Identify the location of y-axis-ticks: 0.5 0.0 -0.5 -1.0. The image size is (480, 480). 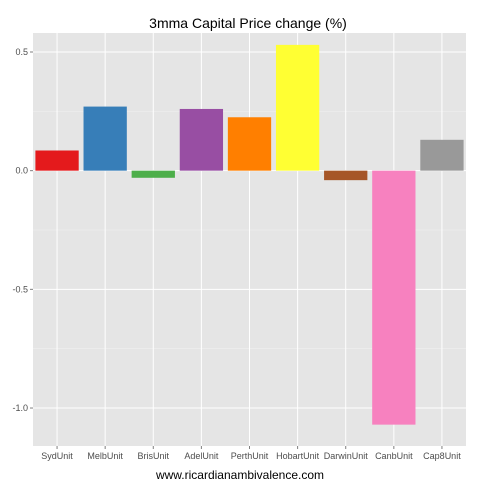
(22, 230).